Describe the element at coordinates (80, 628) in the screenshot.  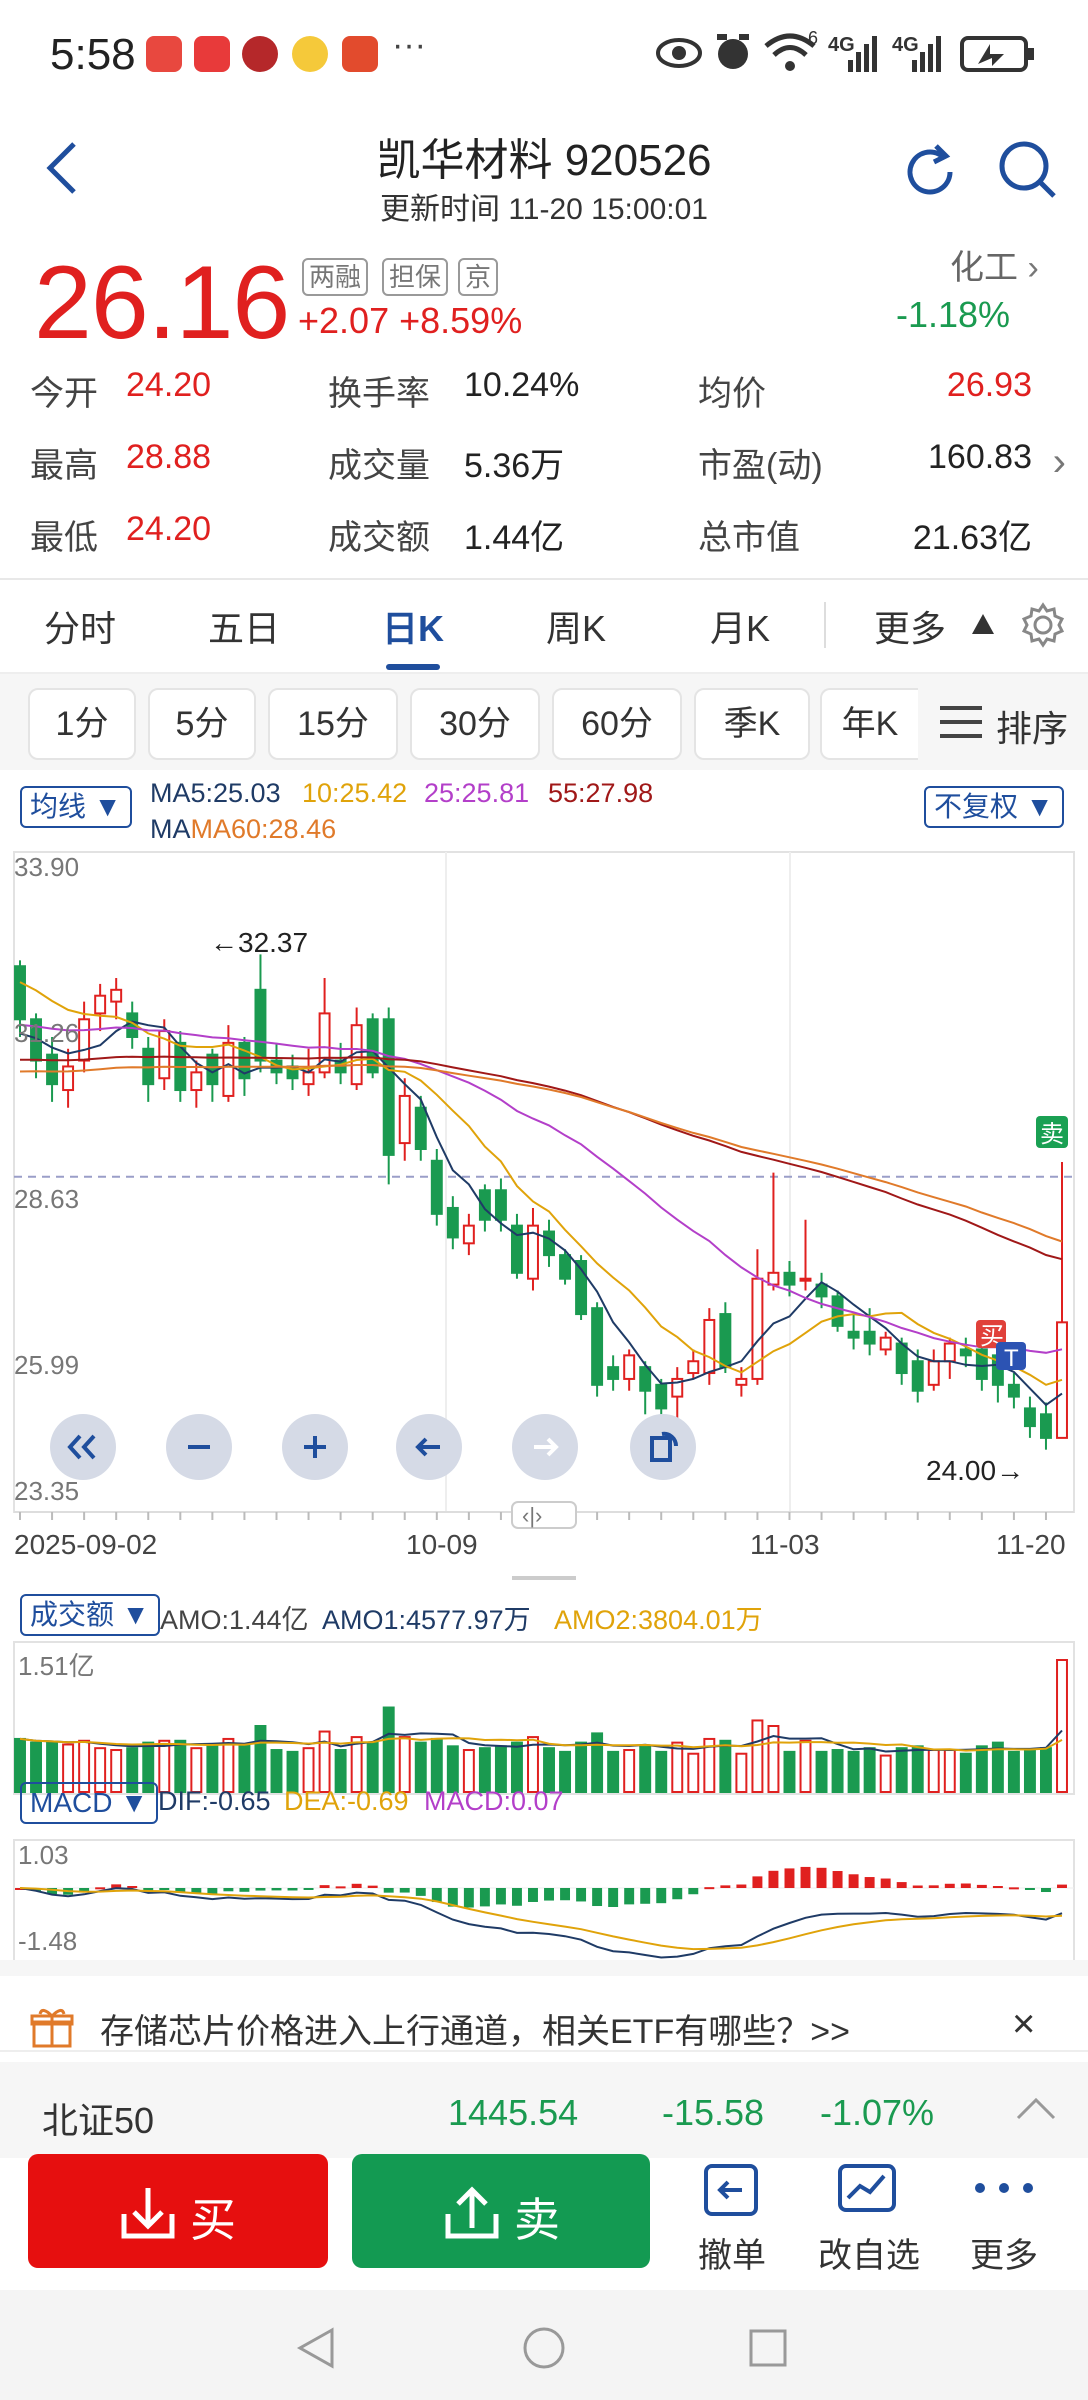
I see `tab-intraday: 分时` at that location.